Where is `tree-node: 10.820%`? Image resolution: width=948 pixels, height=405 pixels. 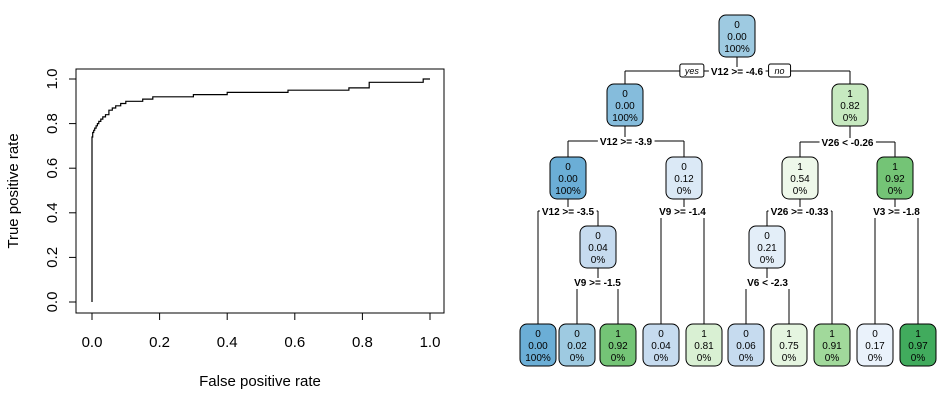
tree-node: 10.820% is located at coordinates (850, 105).